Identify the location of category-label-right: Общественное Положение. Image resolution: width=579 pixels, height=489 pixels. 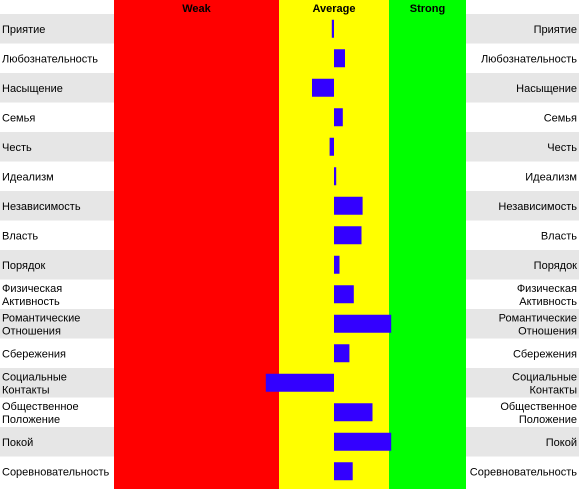
(538, 413).